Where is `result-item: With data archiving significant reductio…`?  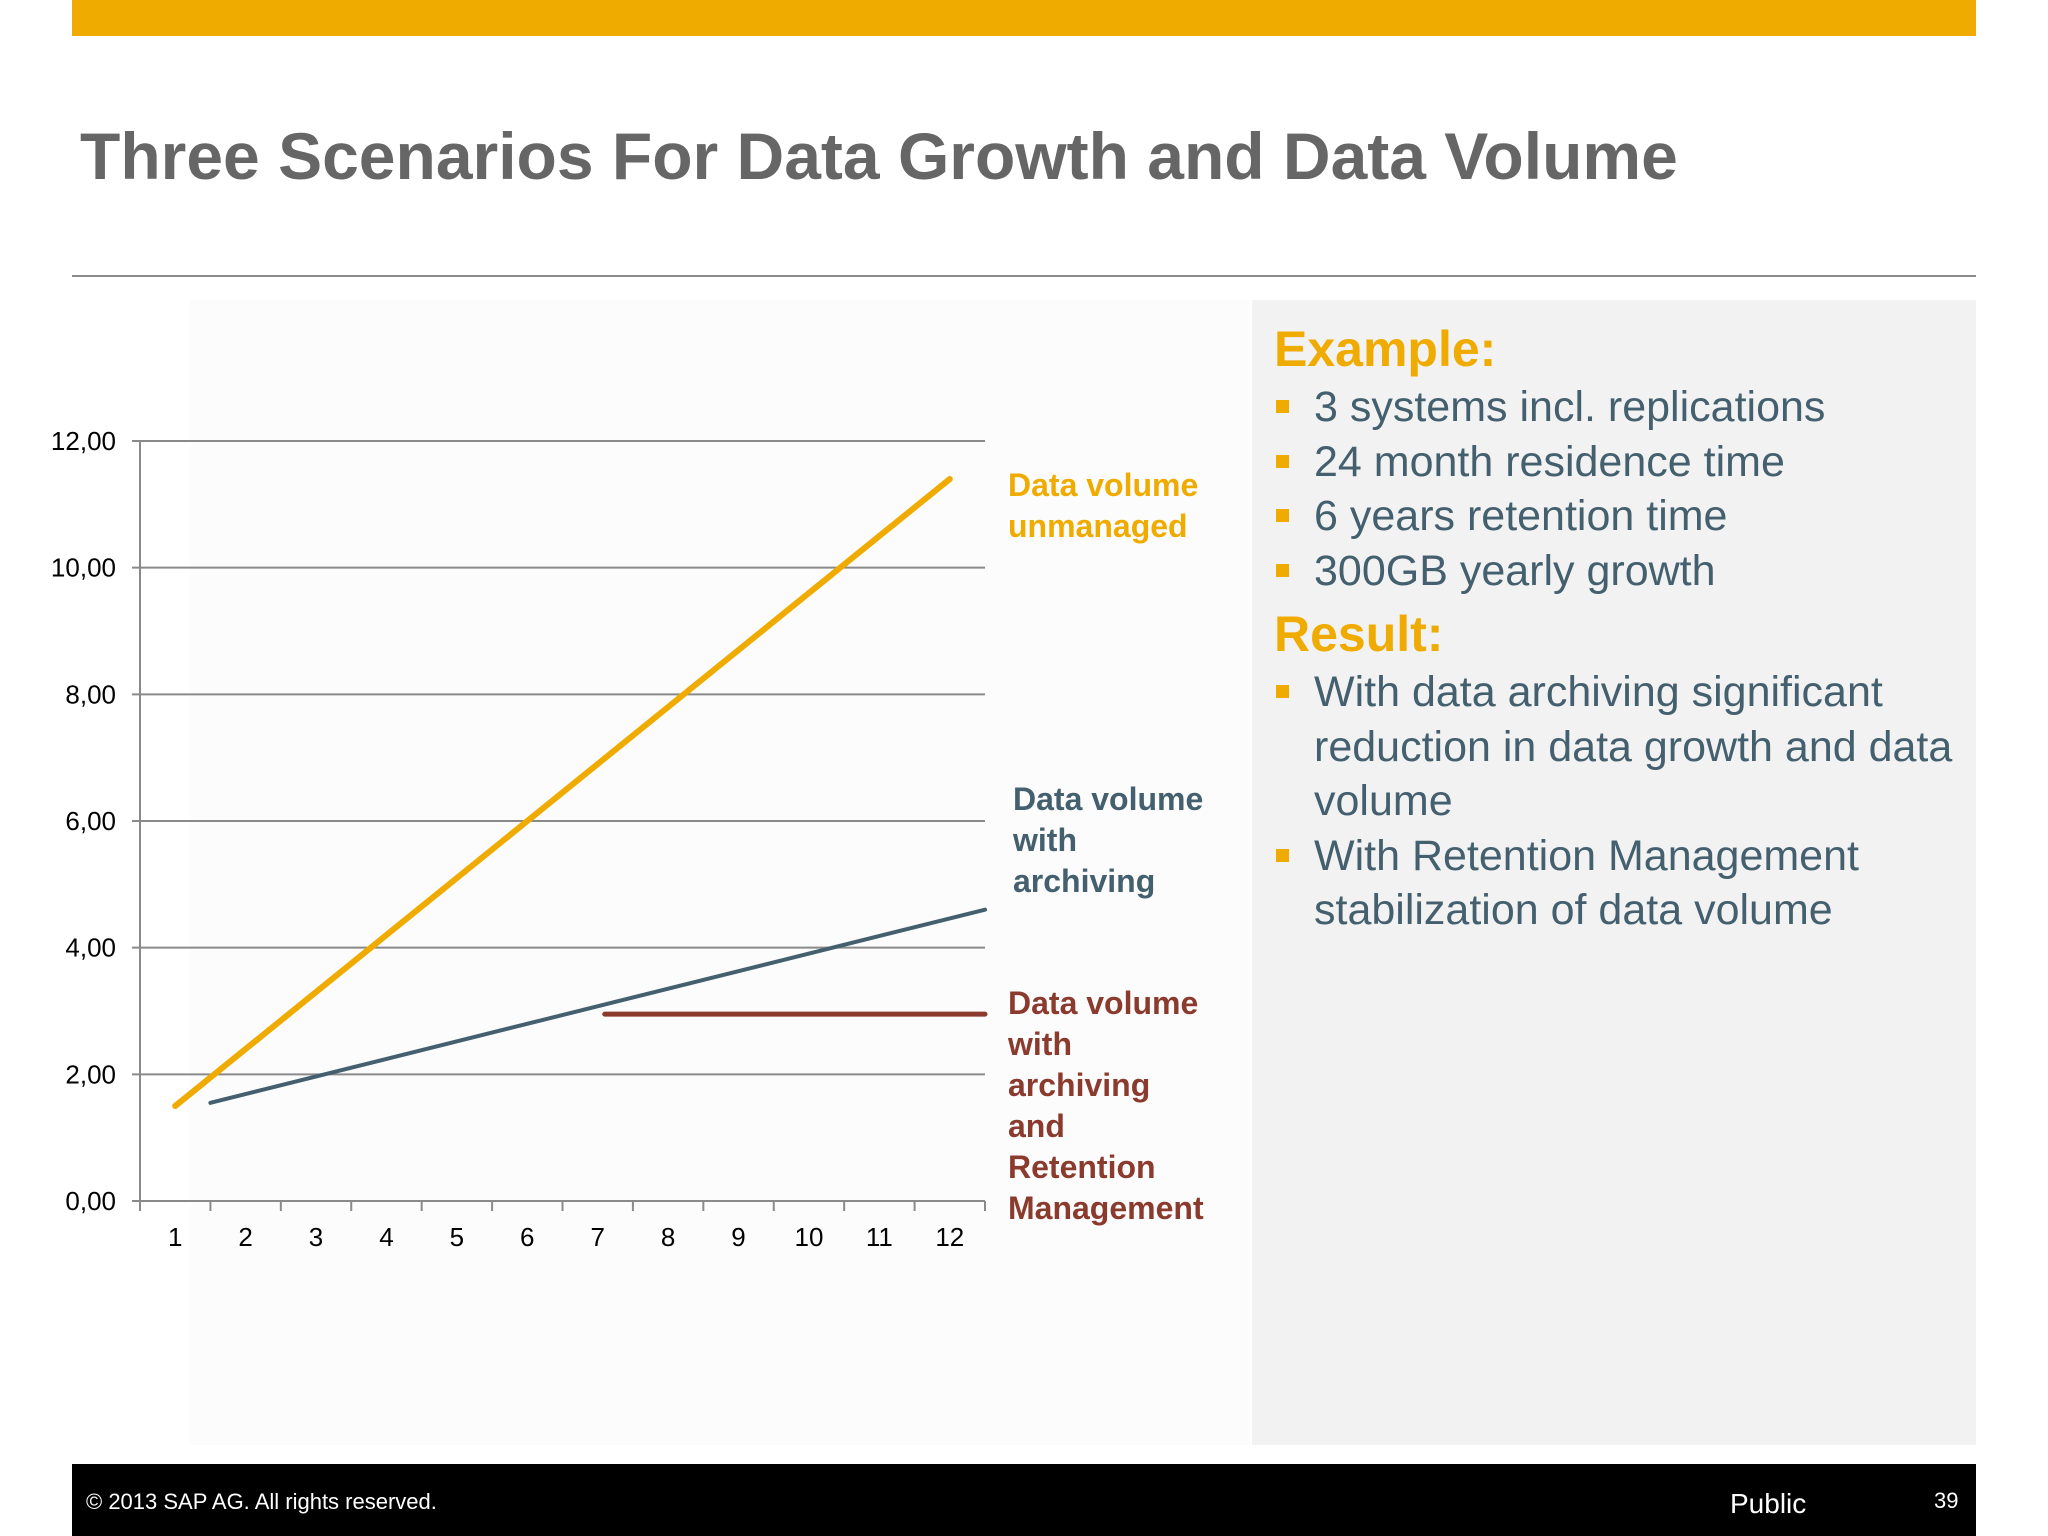 result-item: With data archiving significant reductio… is located at coordinates (1614, 747).